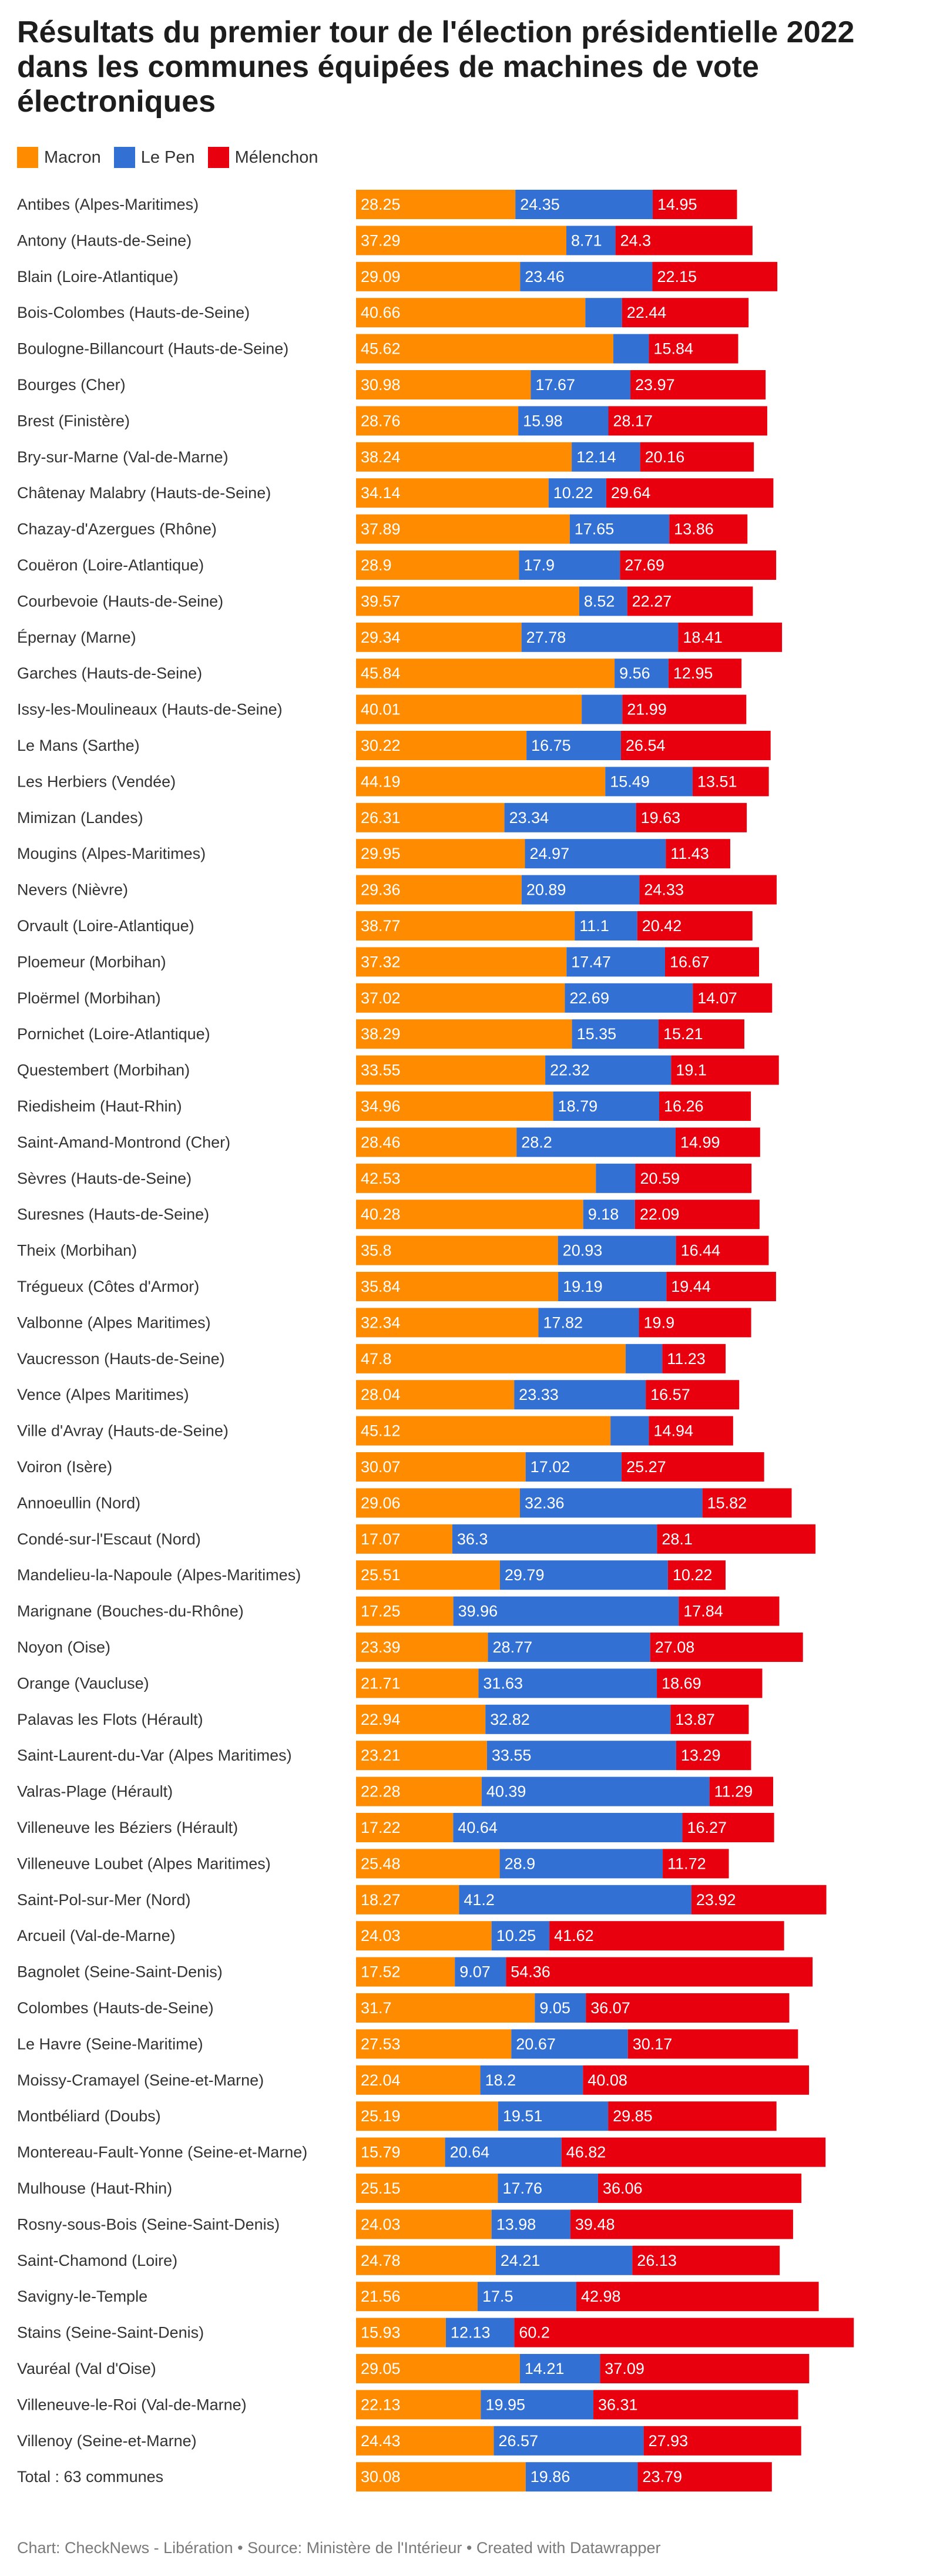 The image size is (940, 2576). I want to click on bar-row-mulhouse-haut-rhin: Mulhouse (Haut-Rhin) 25.15 17.76 36.06, so click(409, 2188).